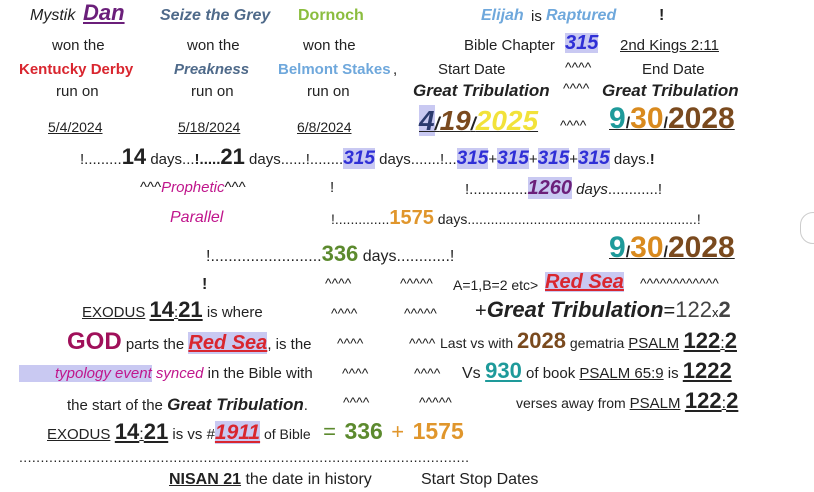  I want to click on exodus-label-1: EXODUS, so click(114, 312).